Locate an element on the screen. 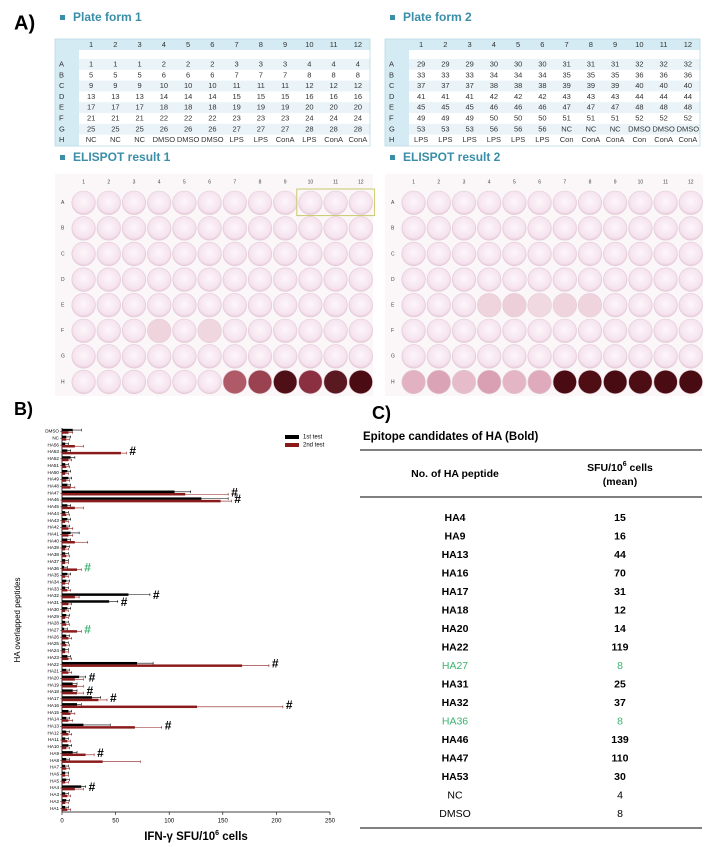 The image size is (710, 847). table-value: 25 is located at coordinates (620, 684).